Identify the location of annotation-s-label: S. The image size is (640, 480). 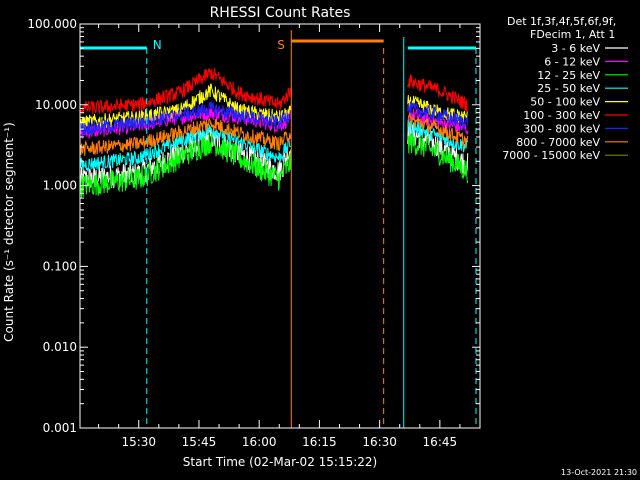
(281, 45).